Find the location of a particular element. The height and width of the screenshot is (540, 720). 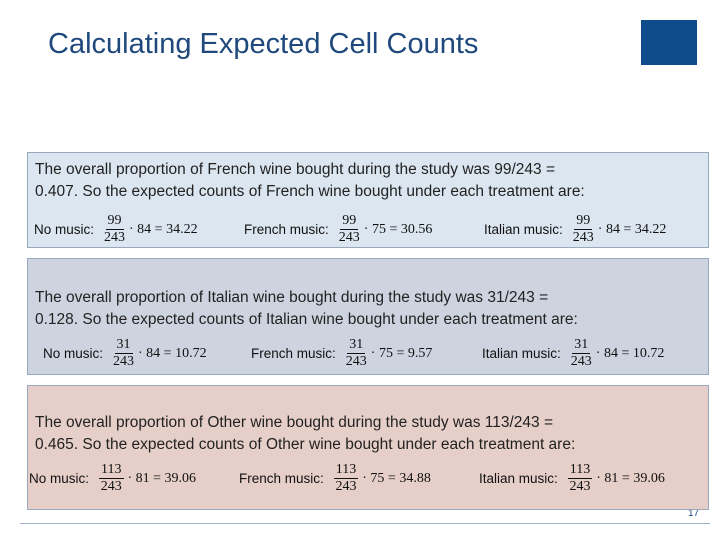

formula: Italian music: 113 243 · 81 = 39.06 is located at coordinates (572, 478).